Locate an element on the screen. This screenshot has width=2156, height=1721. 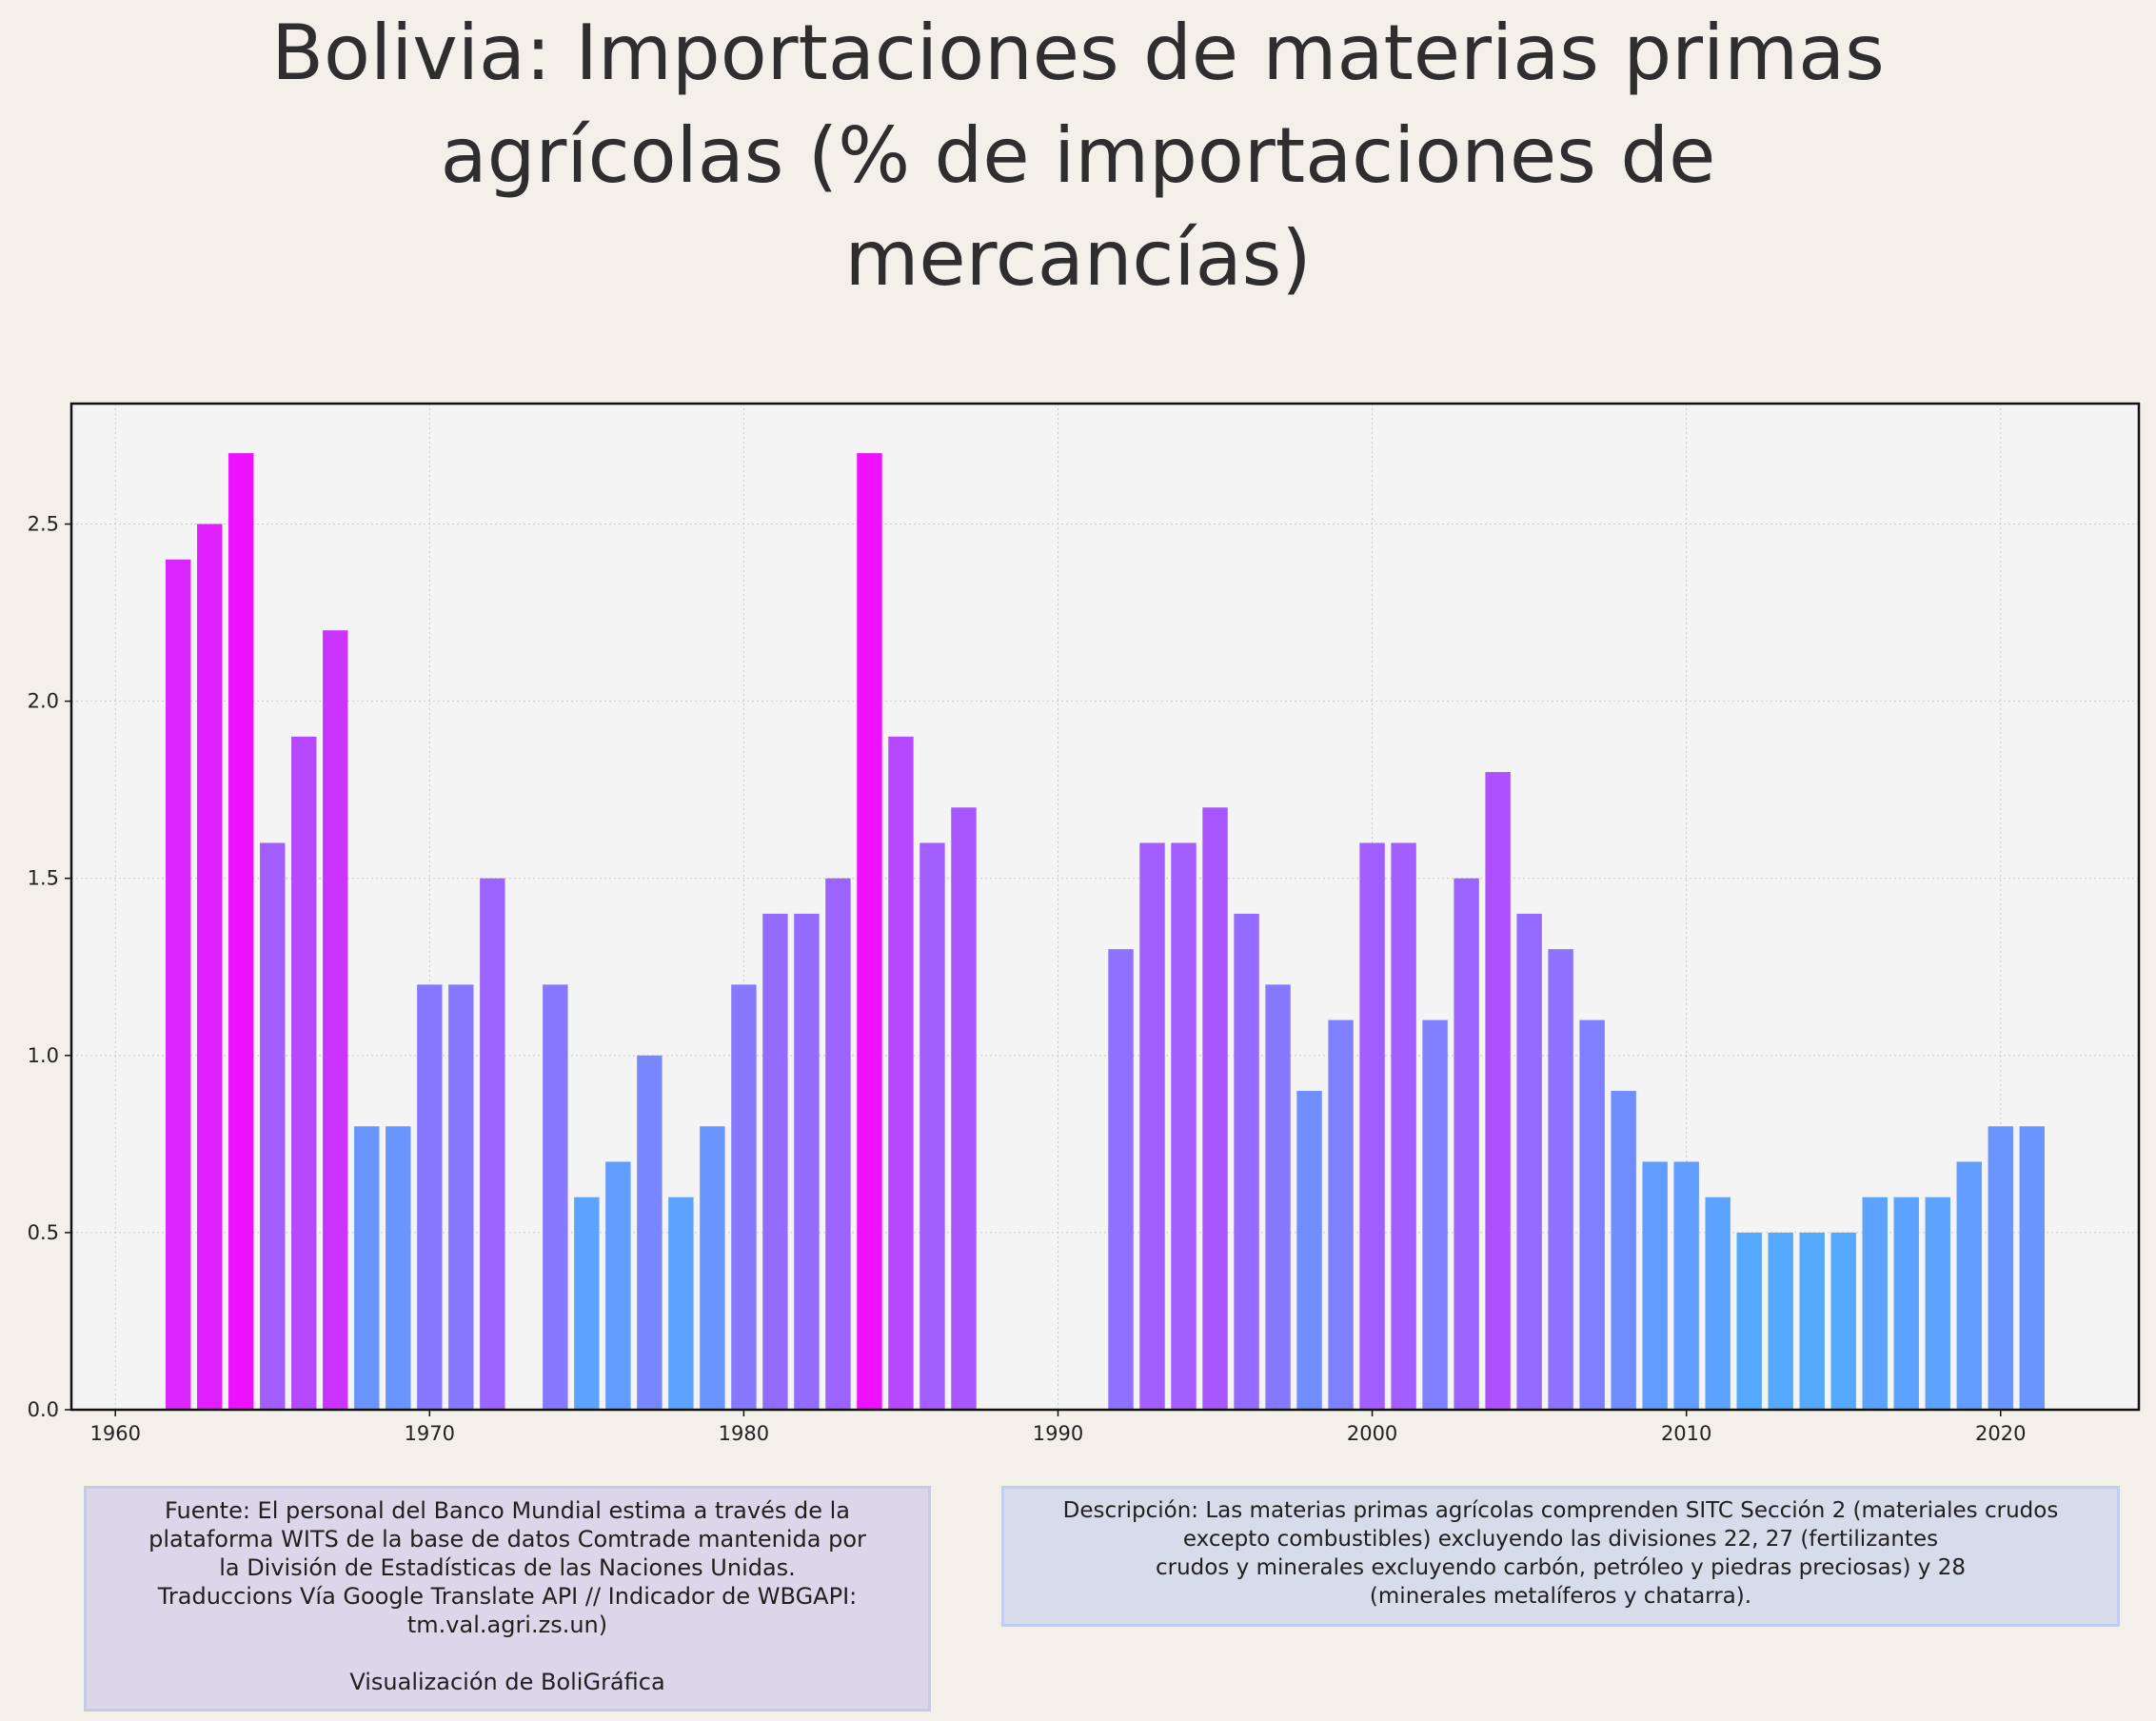
bar-1985 is located at coordinates (901, 1073).